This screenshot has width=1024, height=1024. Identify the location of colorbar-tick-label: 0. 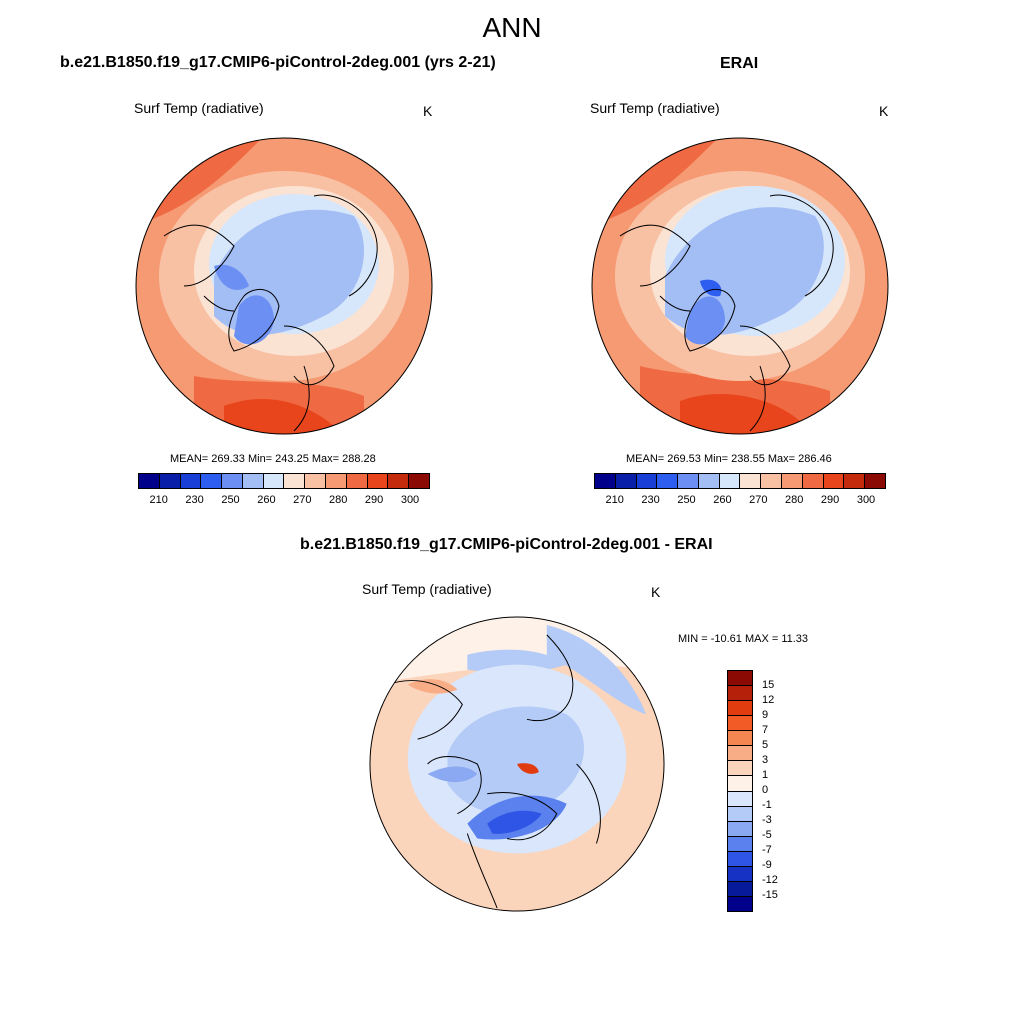
(765, 790).